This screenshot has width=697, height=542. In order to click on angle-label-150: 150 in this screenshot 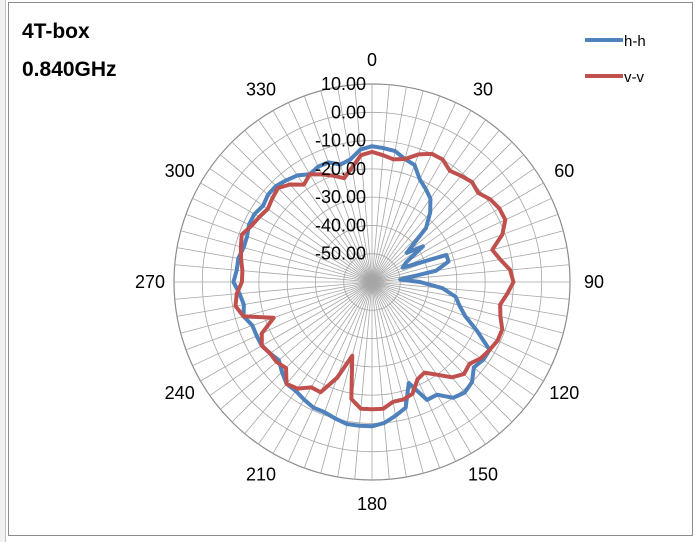, I will do `click(483, 474)`.